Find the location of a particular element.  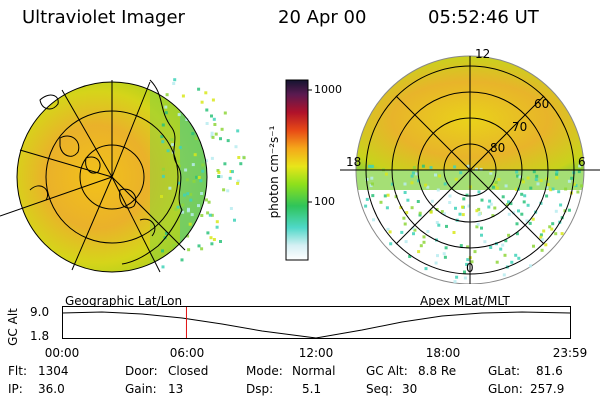

glat-value: 81.6 is located at coordinates (549, 371).